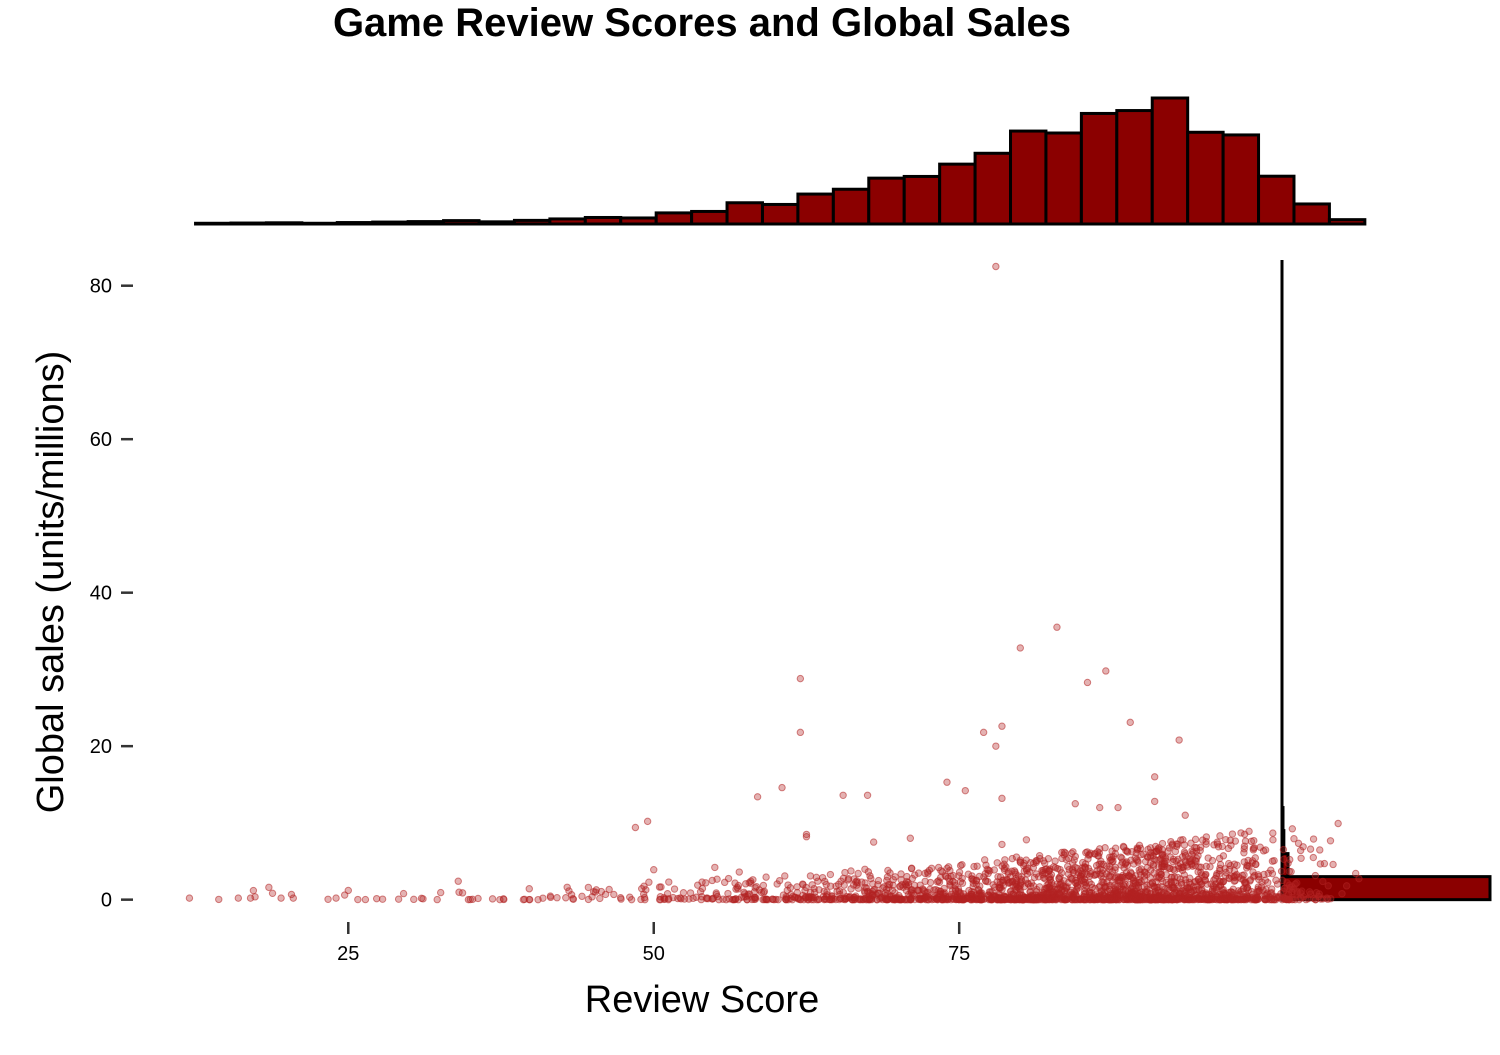 The image size is (1500, 1055). Describe the element at coordinates (111, 594) in the screenshot. I see `y-axis: 020406080` at that location.